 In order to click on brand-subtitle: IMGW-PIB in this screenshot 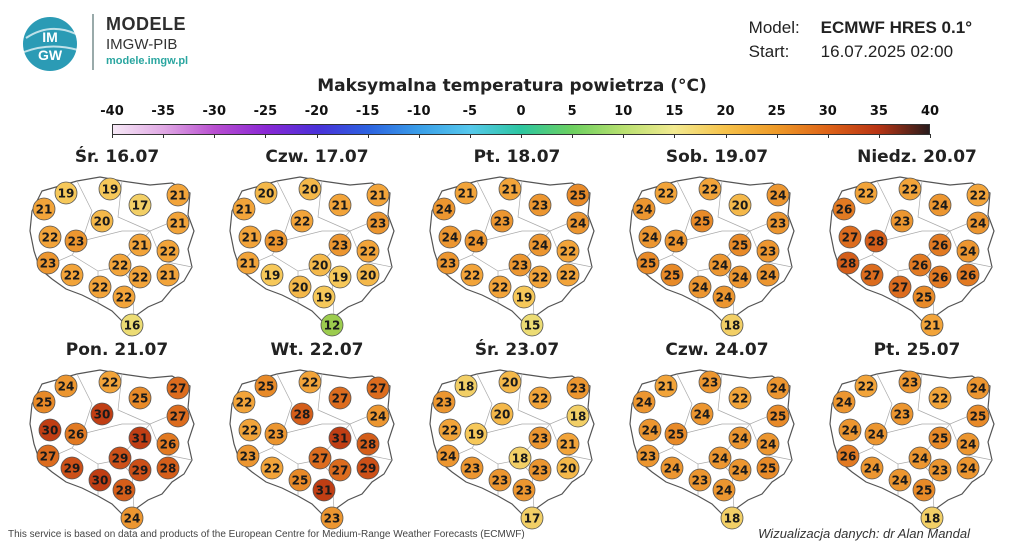, I will do `click(142, 44)`.